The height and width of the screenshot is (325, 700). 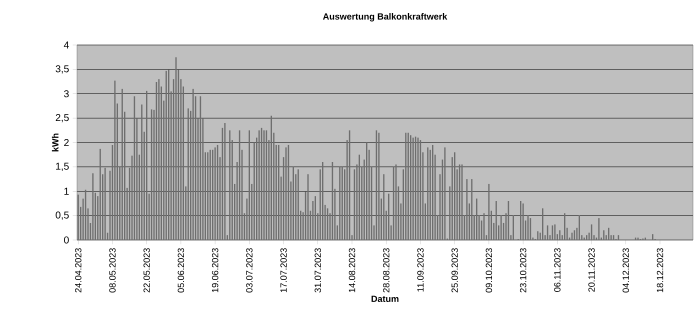 What do you see at coordinates (385, 17) in the screenshot?
I see `chart-title: Auswertung Balkonkraftwerk` at bounding box center [385, 17].